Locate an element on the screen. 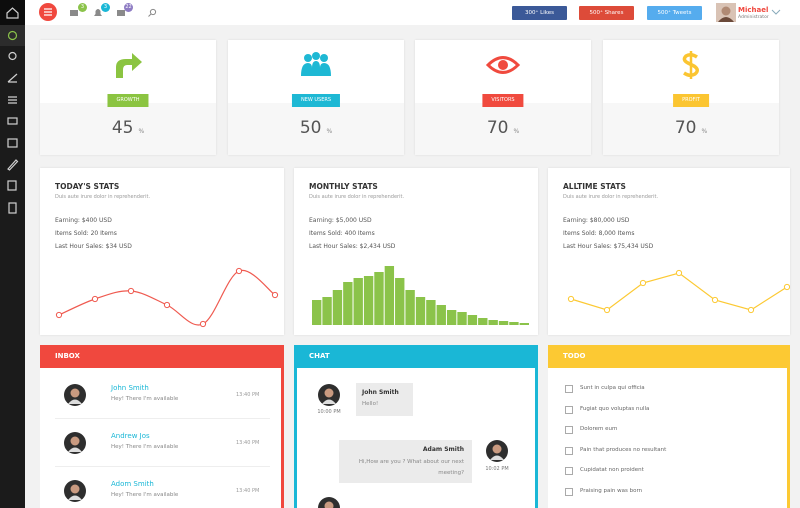 The image size is (800, 508). inbox-divider is located at coordinates (162, 418).